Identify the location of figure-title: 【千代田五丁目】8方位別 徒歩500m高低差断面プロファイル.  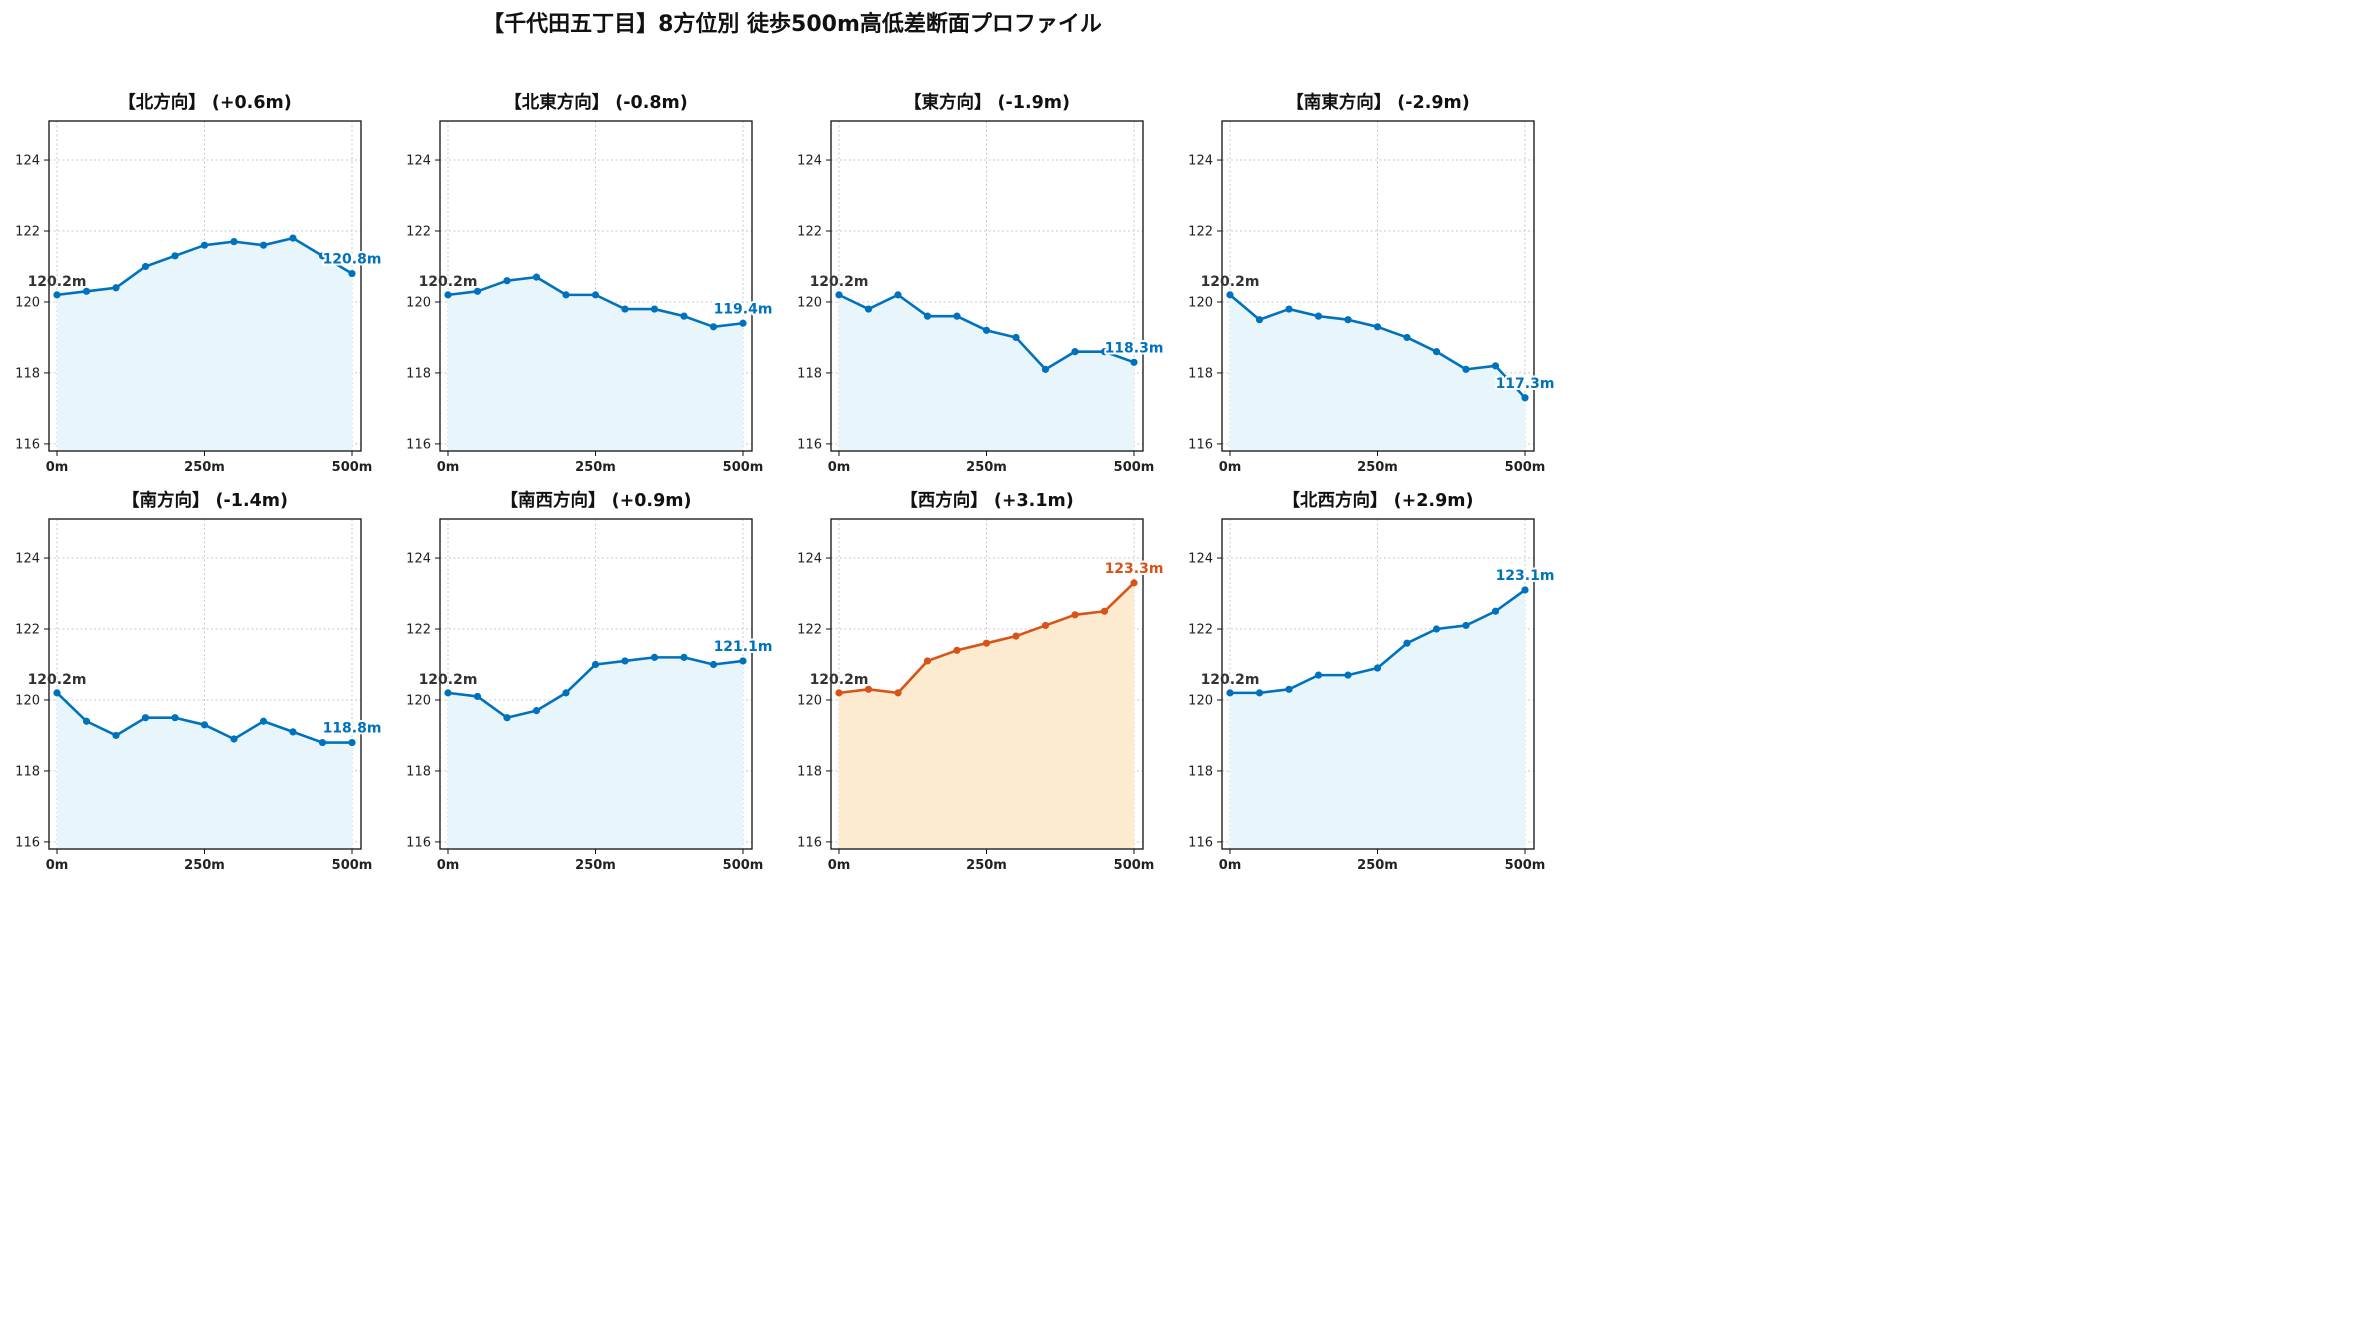
(792, 24).